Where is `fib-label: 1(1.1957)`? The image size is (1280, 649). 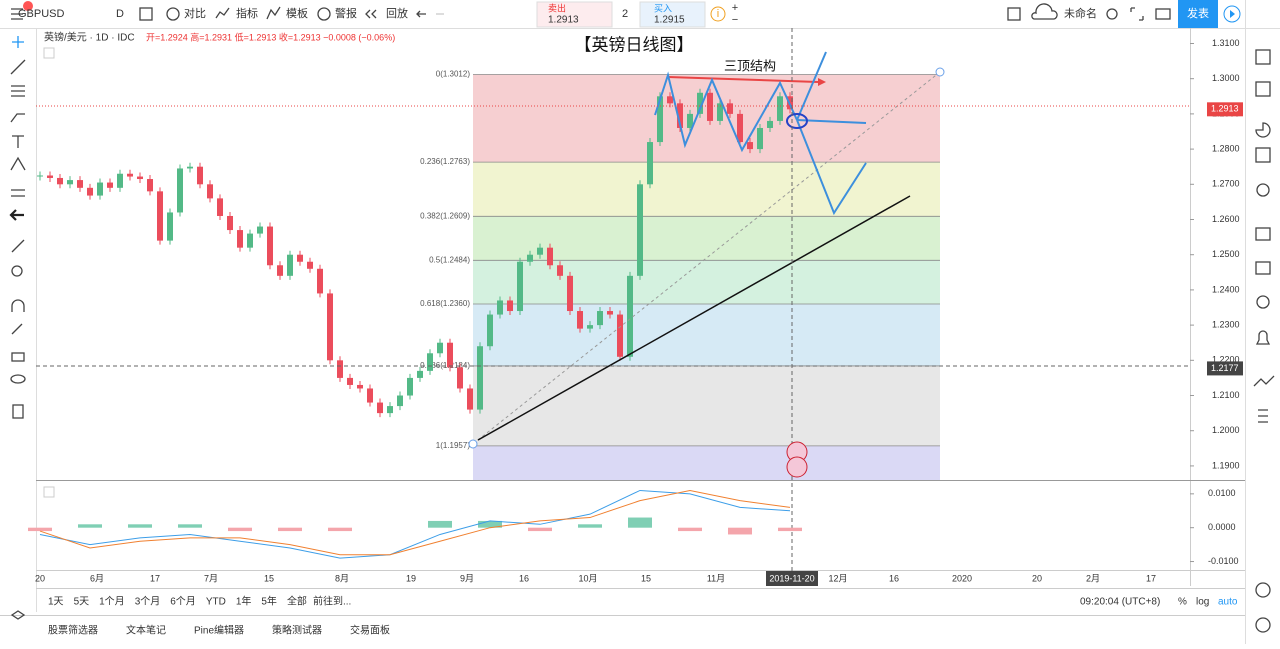
fib-label: 1(1.1957) is located at coordinates (453, 445).